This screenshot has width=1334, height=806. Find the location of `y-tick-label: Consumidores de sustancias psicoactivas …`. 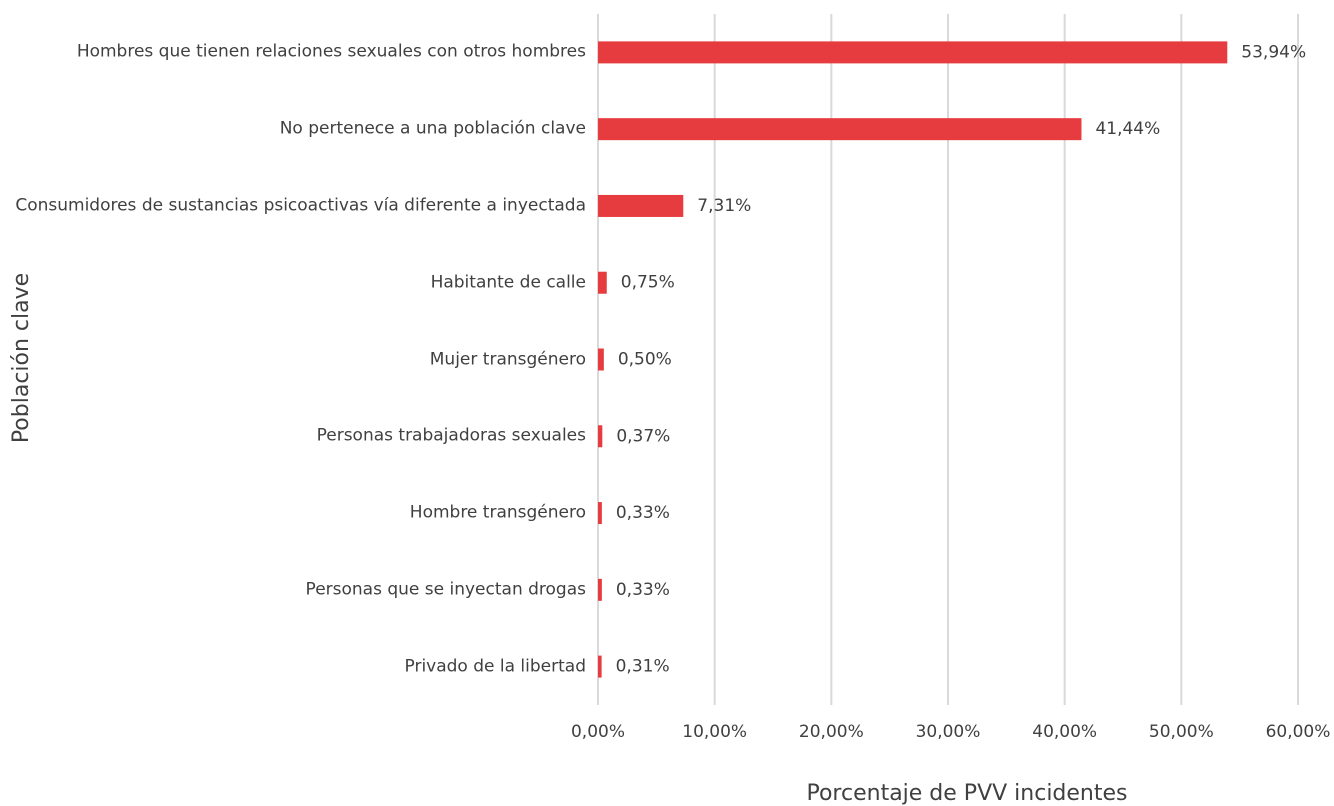

y-tick-label: Consumidores de sustancias psicoactivas … is located at coordinates (300, 205).